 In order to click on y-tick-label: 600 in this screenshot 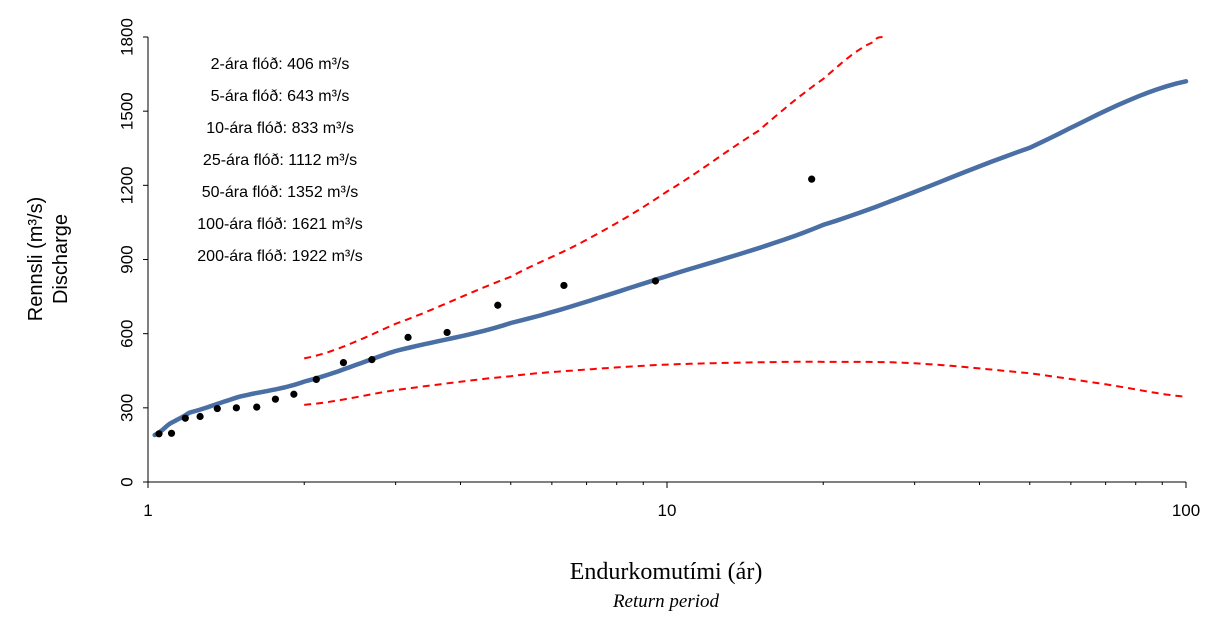, I will do `click(126, 333)`.